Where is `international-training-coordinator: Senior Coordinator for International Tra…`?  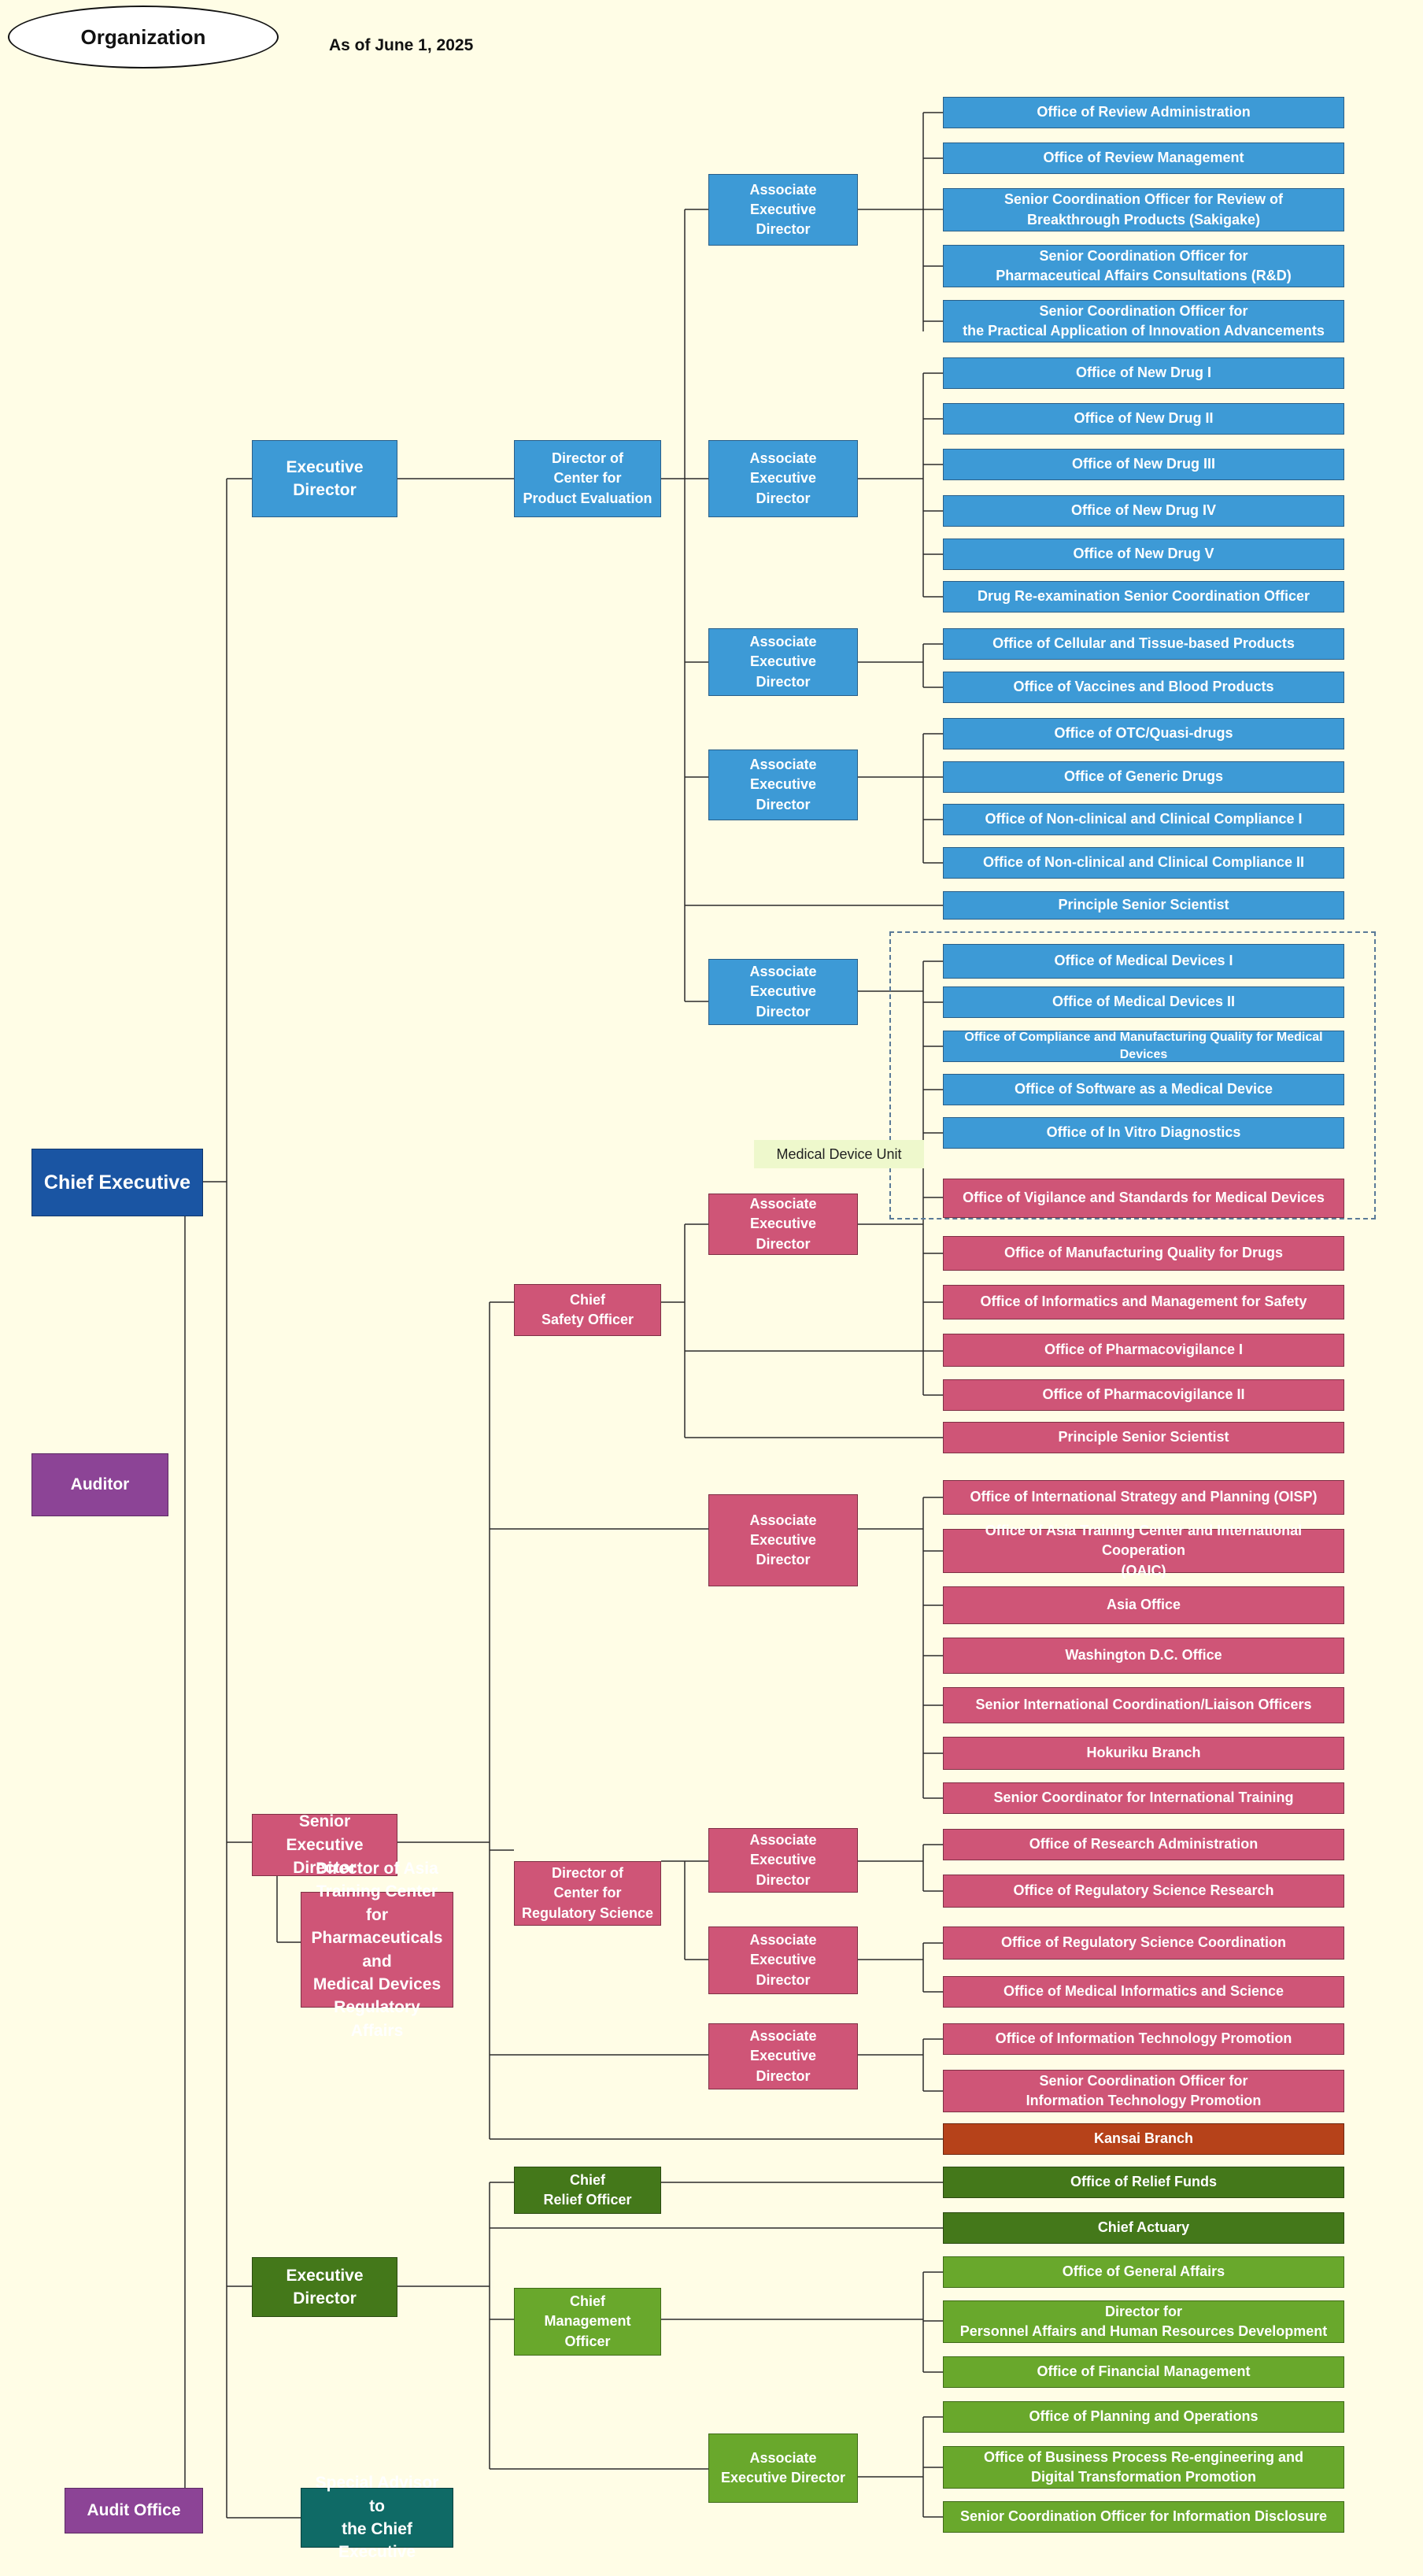
international-training-coordinator: Senior Coordinator for International Tra… is located at coordinates (1143, 1798).